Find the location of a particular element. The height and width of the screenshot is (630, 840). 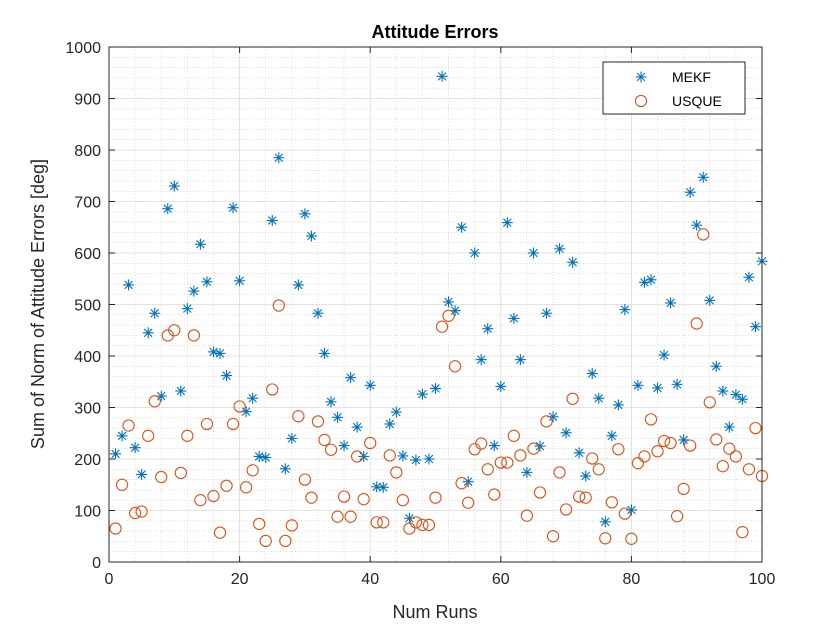

x-tick-label: 20 is located at coordinates (240, 579).